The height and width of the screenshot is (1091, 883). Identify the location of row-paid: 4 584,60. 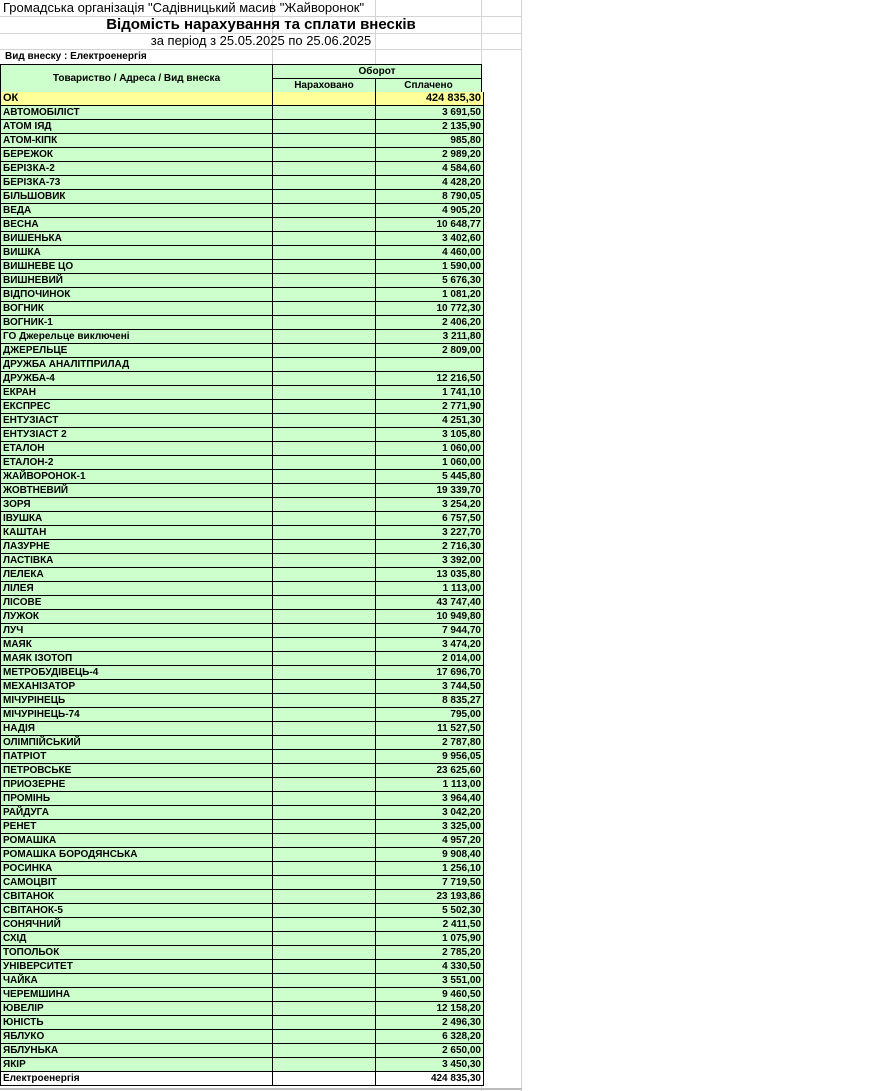
(461, 168).